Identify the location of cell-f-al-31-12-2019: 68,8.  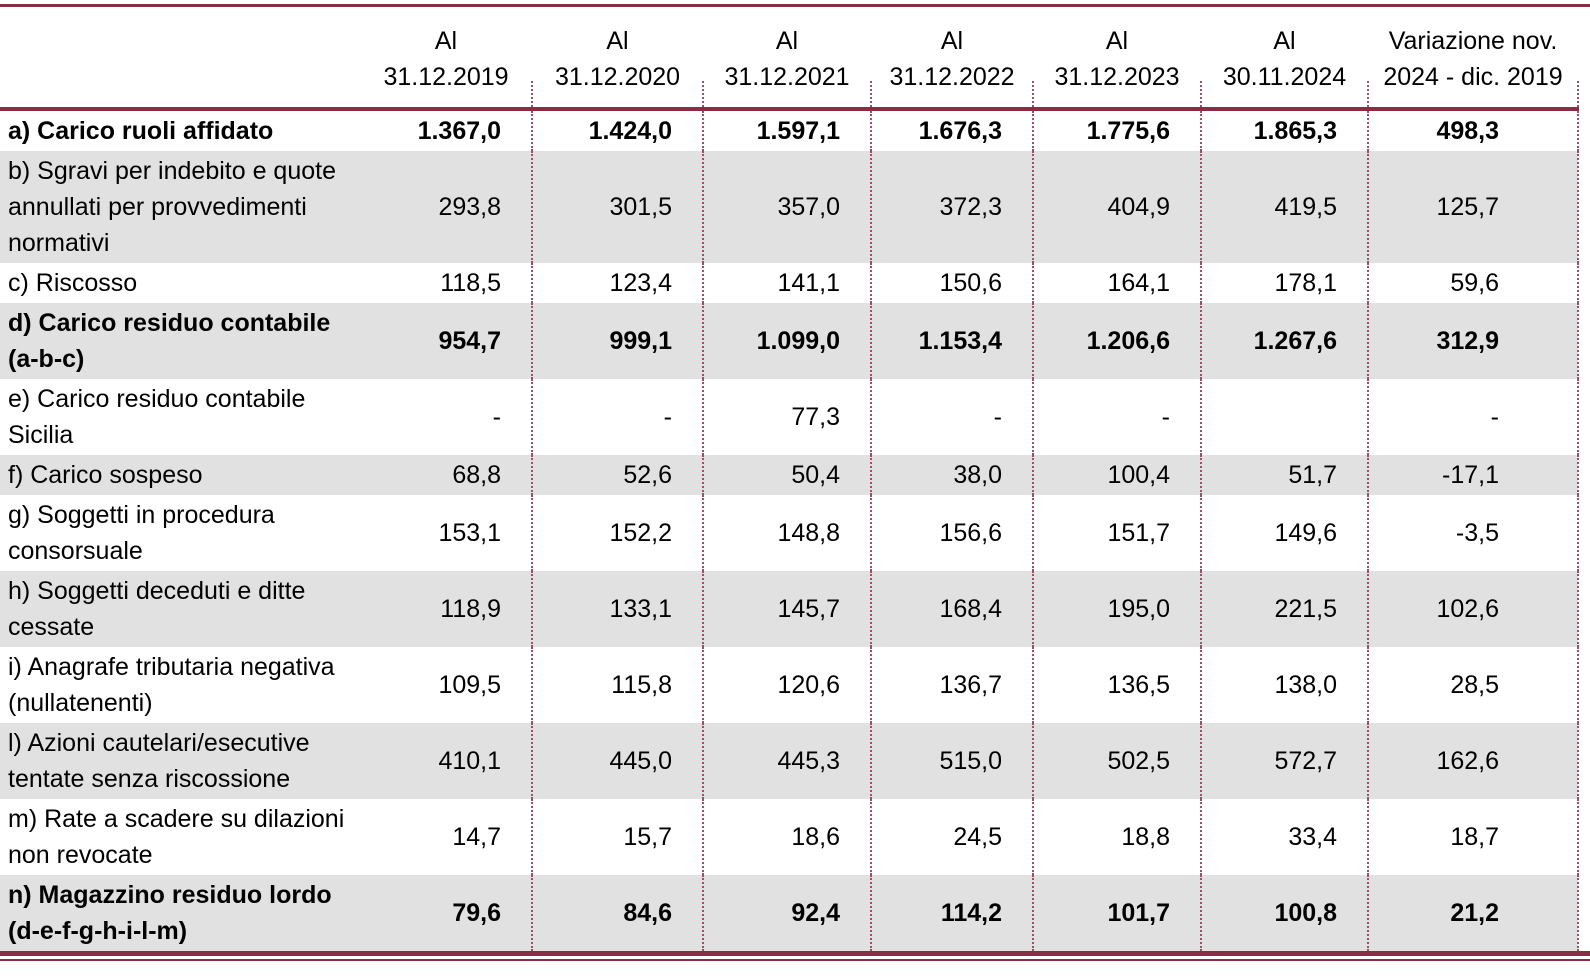
(476, 475).